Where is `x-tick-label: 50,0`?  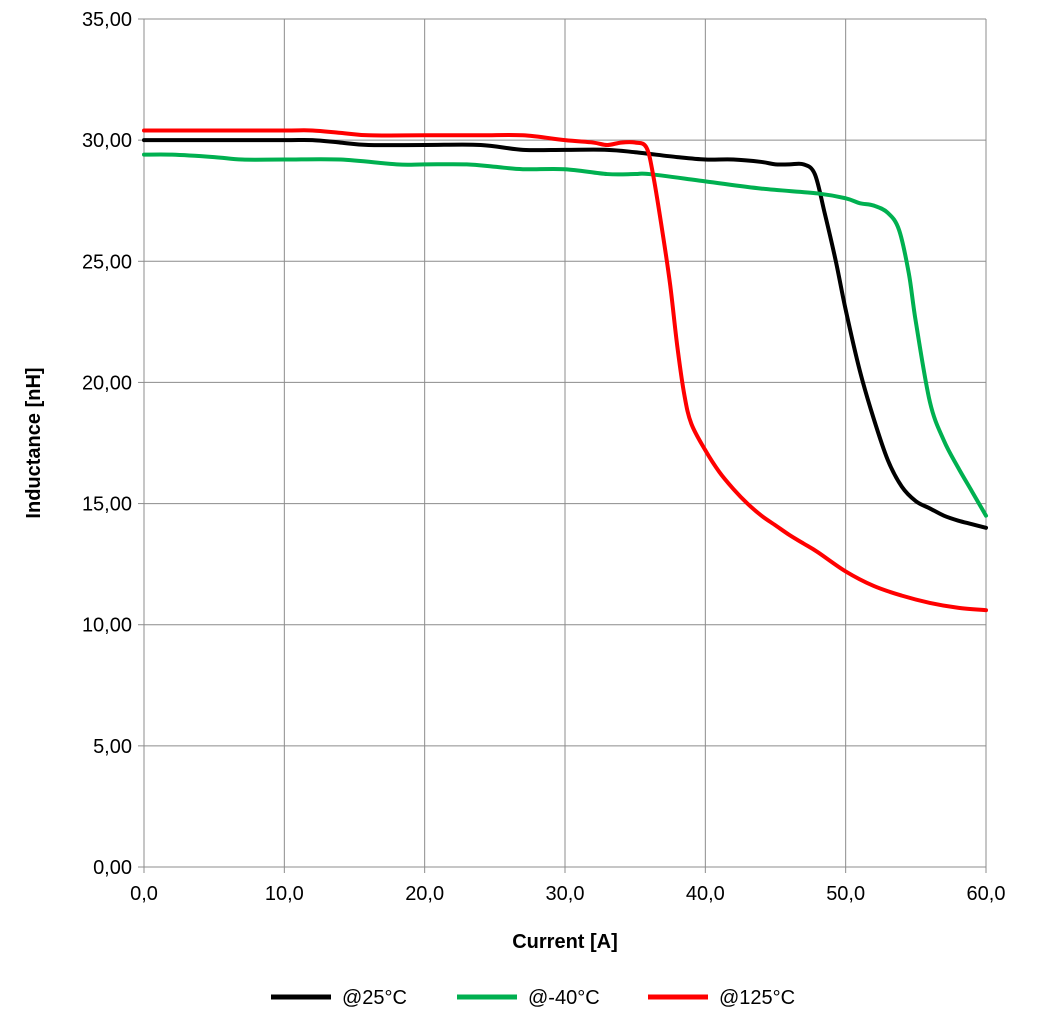
x-tick-label: 50,0 is located at coordinates (845, 894).